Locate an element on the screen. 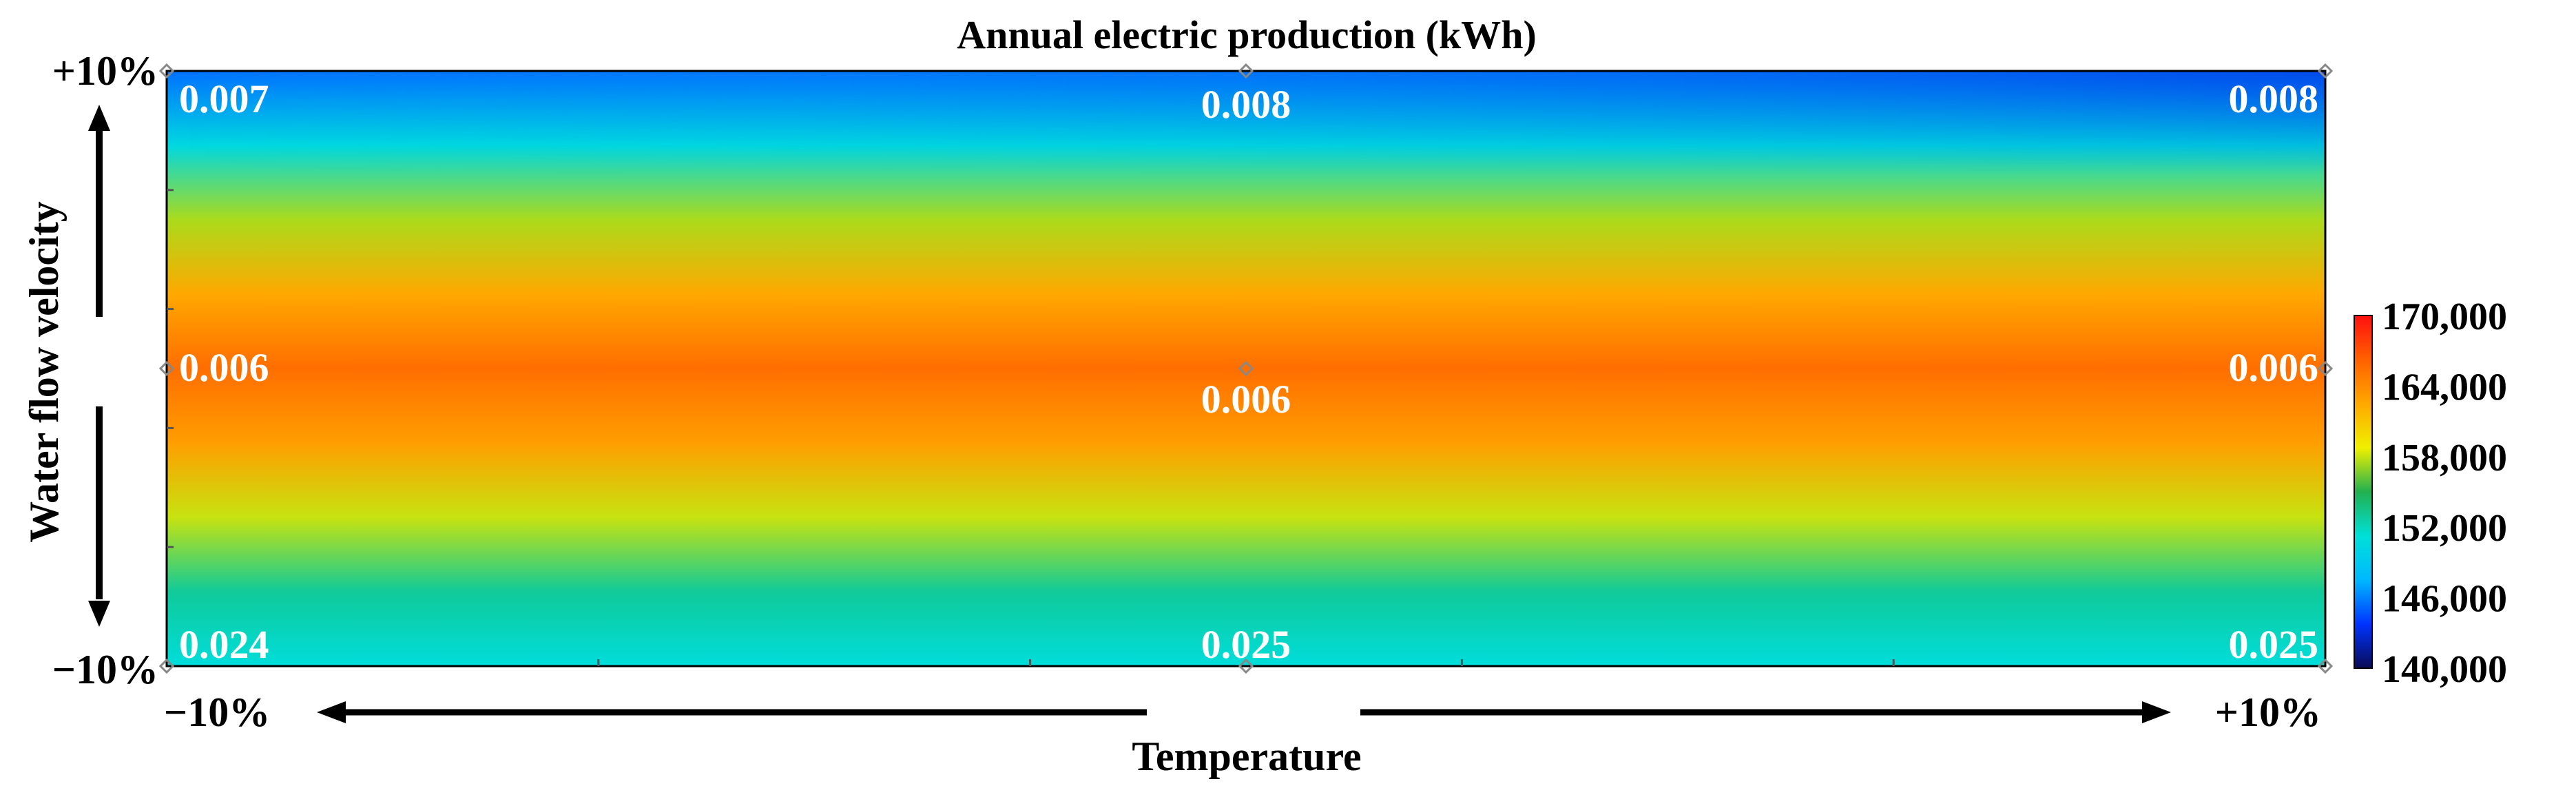  colorbar-tick-label: 170,000 is located at coordinates (2444, 317).